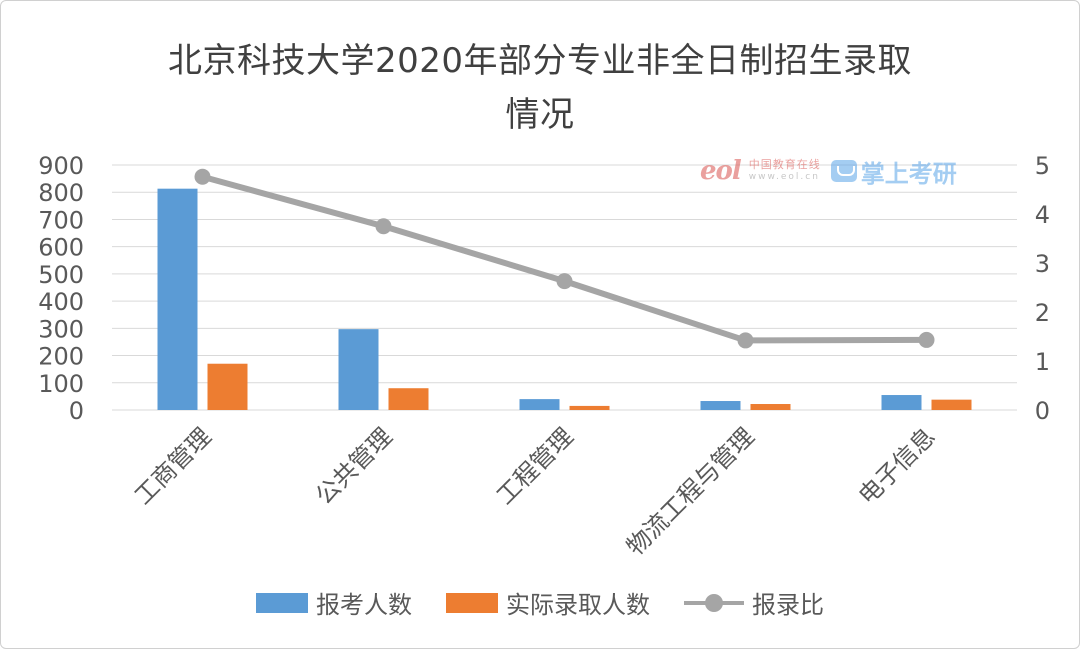 This screenshot has height=649, width=1080. What do you see at coordinates (61, 220) in the screenshot?
I see `y-left-tick-label: 700` at bounding box center [61, 220].